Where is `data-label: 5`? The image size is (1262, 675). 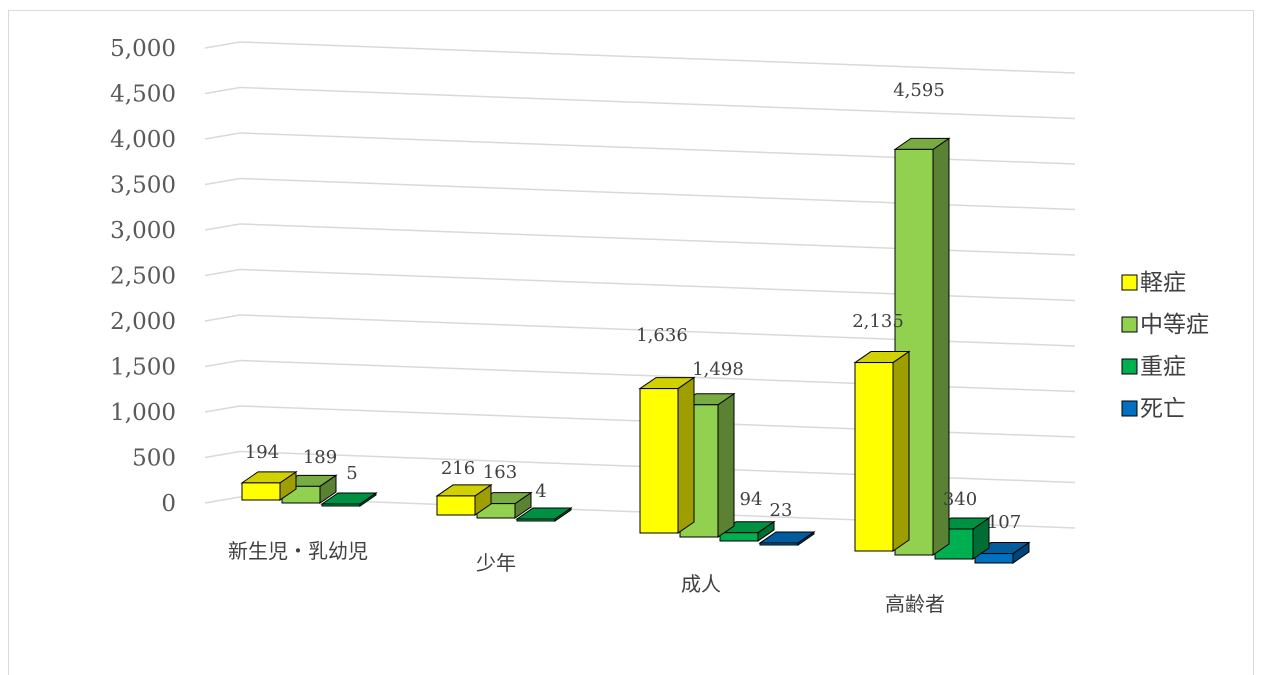 data-label: 5 is located at coordinates (351, 473).